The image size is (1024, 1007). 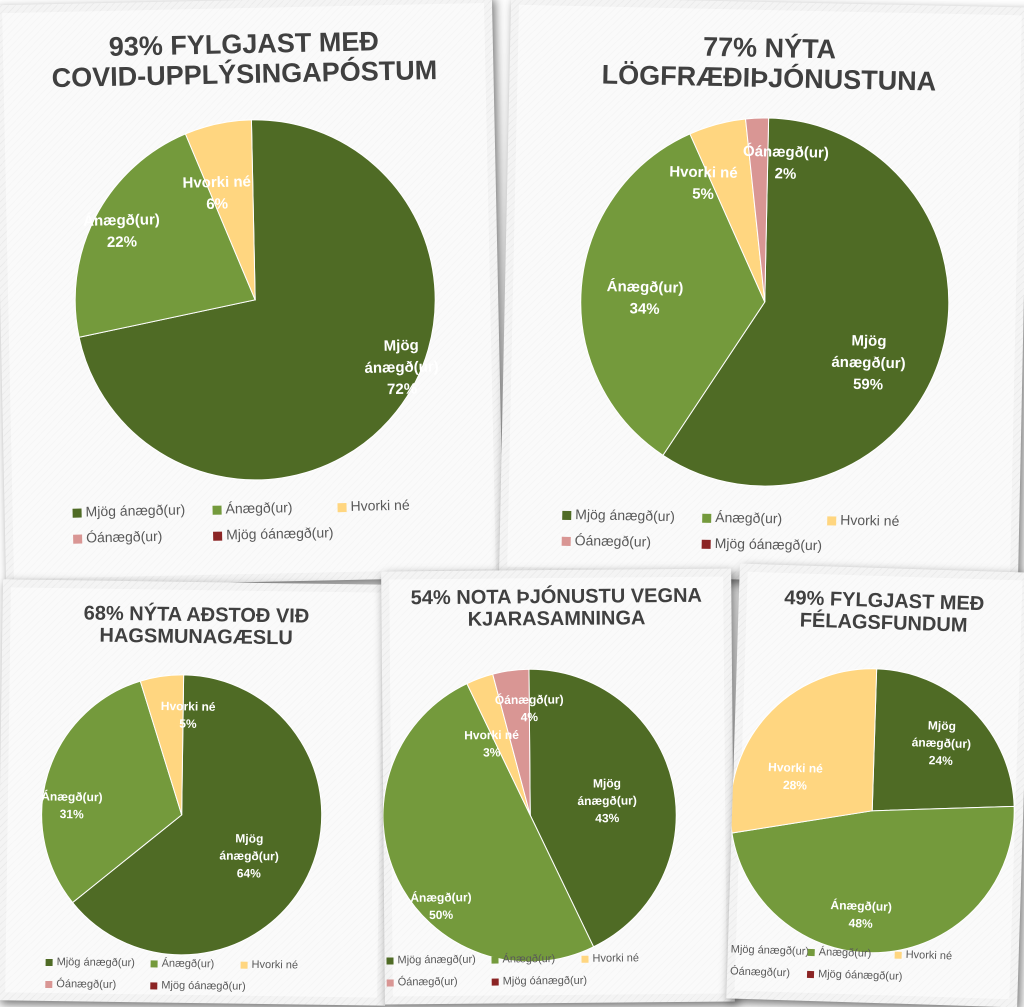 I want to click on data-label-n-g-ur: Óánægð(ur)2%, so click(x=785, y=162).